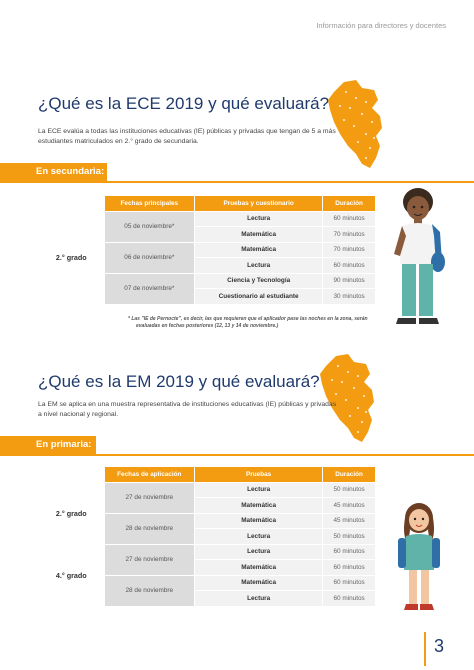 The image size is (474, 670). What do you see at coordinates (259, 474) in the screenshot?
I see `column-header: Pruebas` at bounding box center [259, 474].